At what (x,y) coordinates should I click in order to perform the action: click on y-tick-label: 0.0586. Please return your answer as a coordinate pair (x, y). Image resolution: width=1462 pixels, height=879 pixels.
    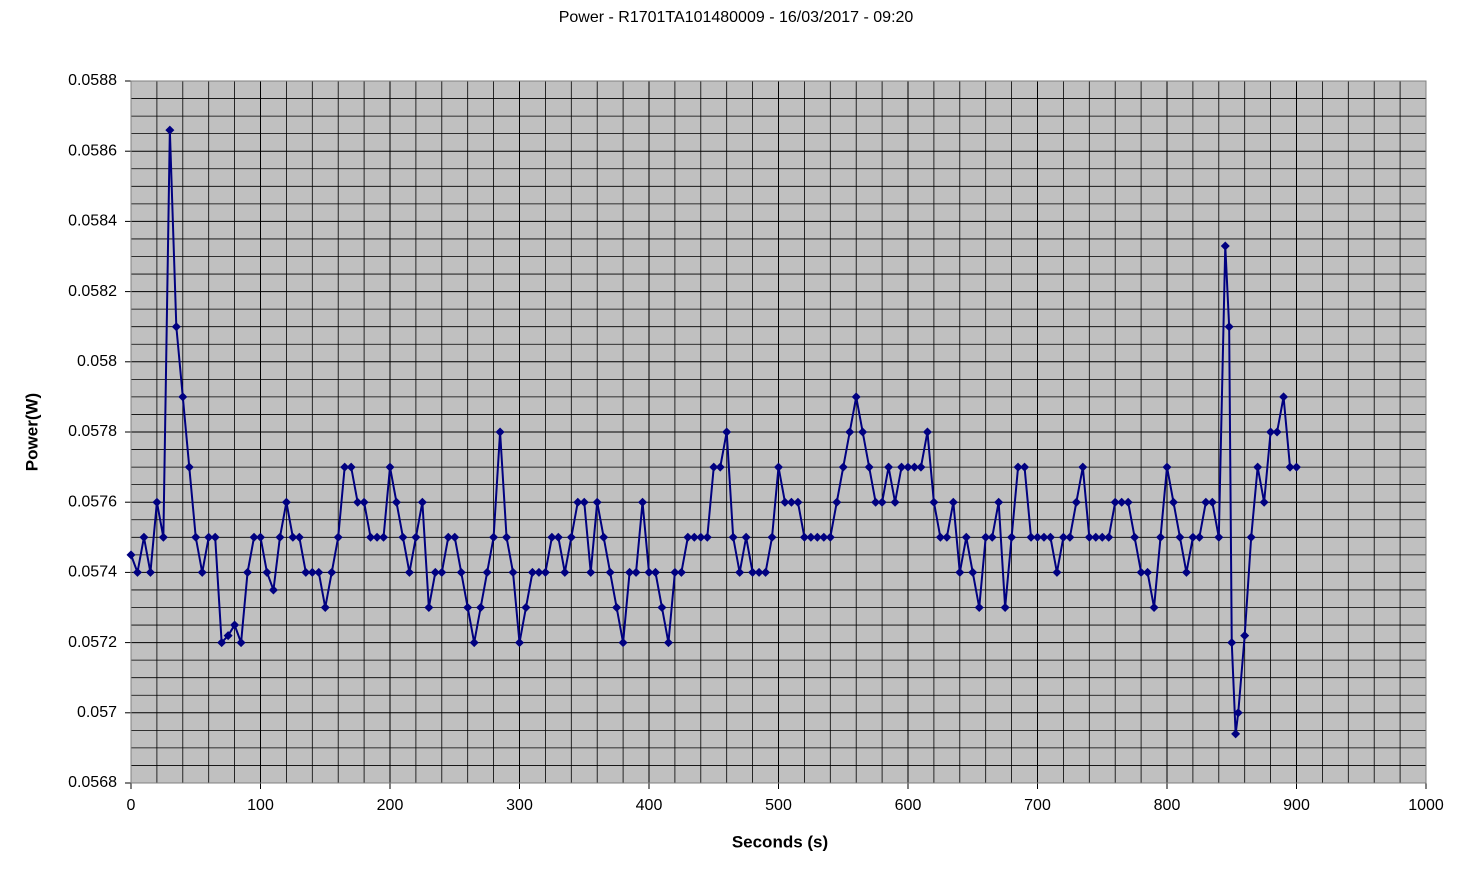
    Looking at the image, I should click on (92, 150).